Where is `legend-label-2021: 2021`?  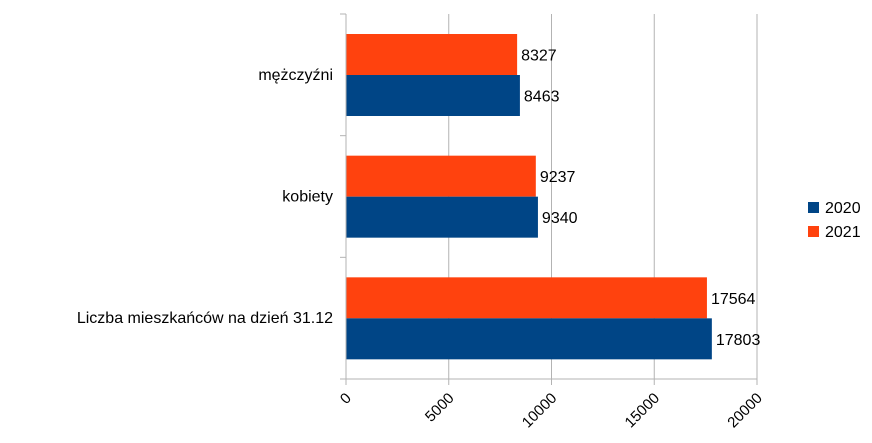 legend-label-2021: 2021 is located at coordinates (843, 232).